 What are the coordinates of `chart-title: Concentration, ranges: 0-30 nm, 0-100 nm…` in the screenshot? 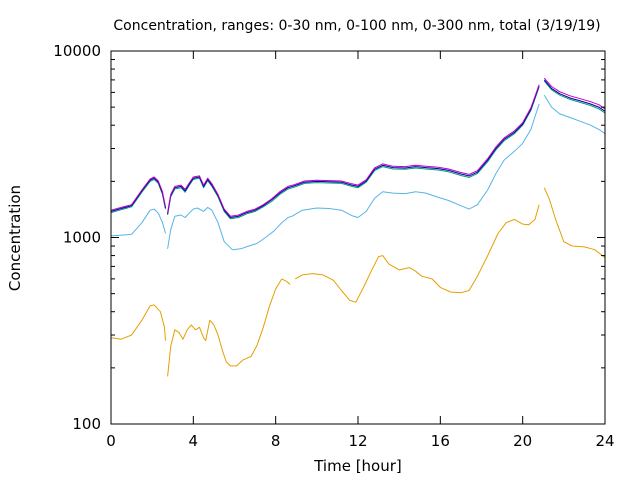 It's located at (356, 26).